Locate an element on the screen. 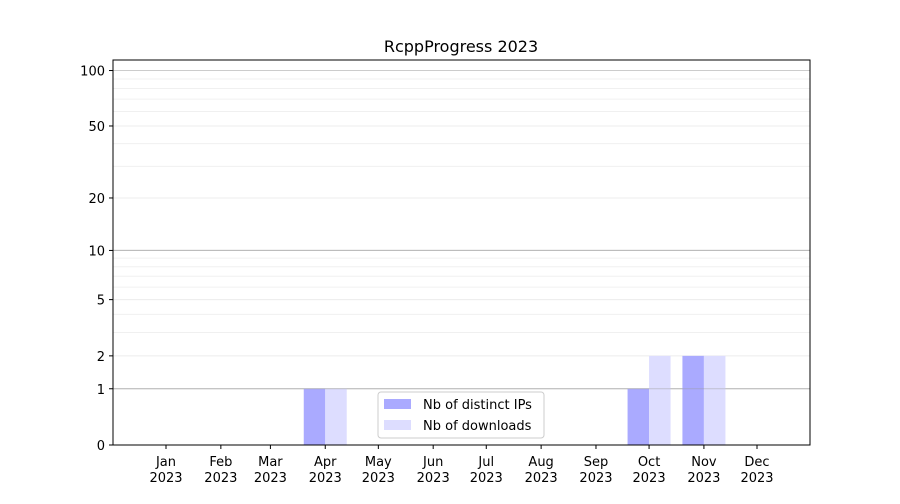  legend-swatch-downloads is located at coordinates (397, 425).